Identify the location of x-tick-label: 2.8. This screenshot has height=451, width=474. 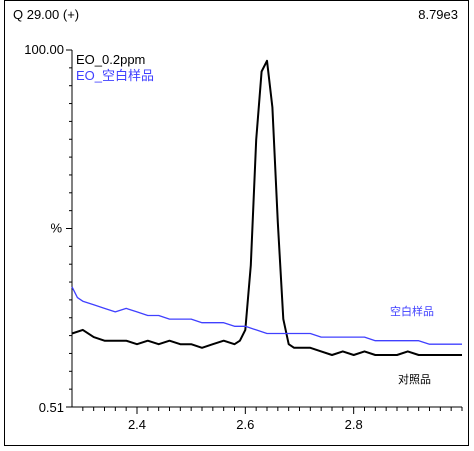
(354, 424).